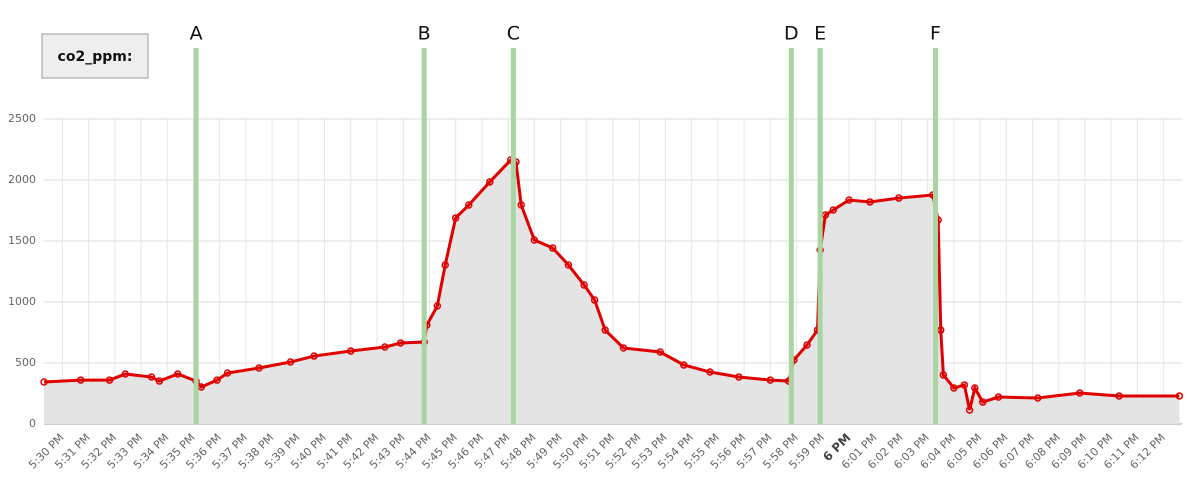 This screenshot has height=496, width=1188. I want to click on y-tick-label: 0, so click(32, 423).